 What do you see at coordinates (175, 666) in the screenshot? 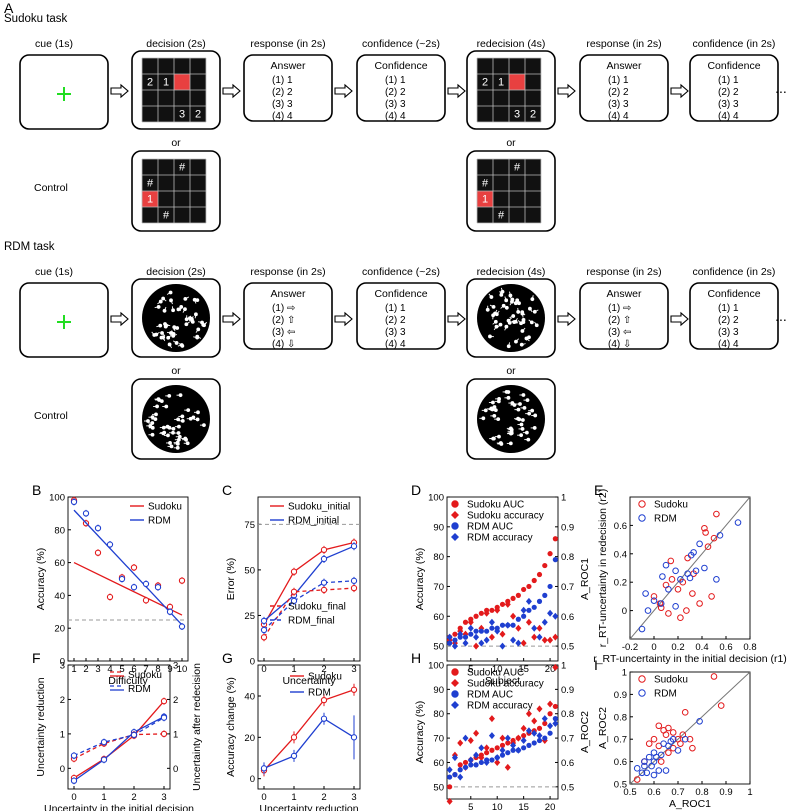
I see `y2-tick-label: 3` at bounding box center [175, 666].